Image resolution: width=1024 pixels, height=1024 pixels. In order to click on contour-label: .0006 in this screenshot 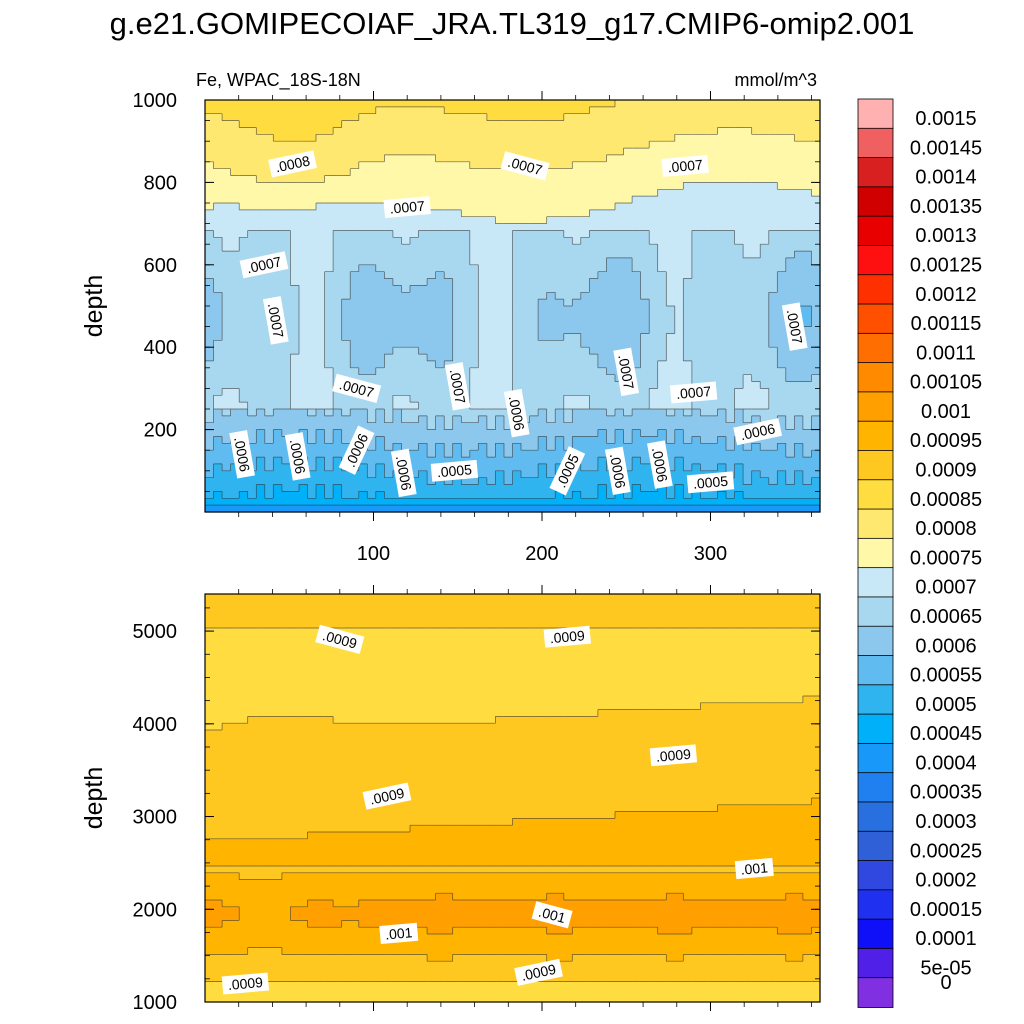, I will do `click(516, 413)`.